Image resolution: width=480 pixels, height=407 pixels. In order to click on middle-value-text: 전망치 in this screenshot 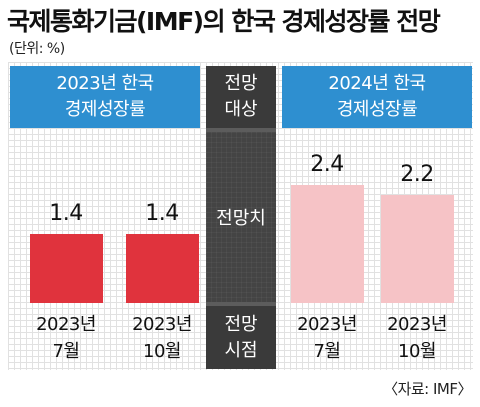, I will do `click(241, 218)`.